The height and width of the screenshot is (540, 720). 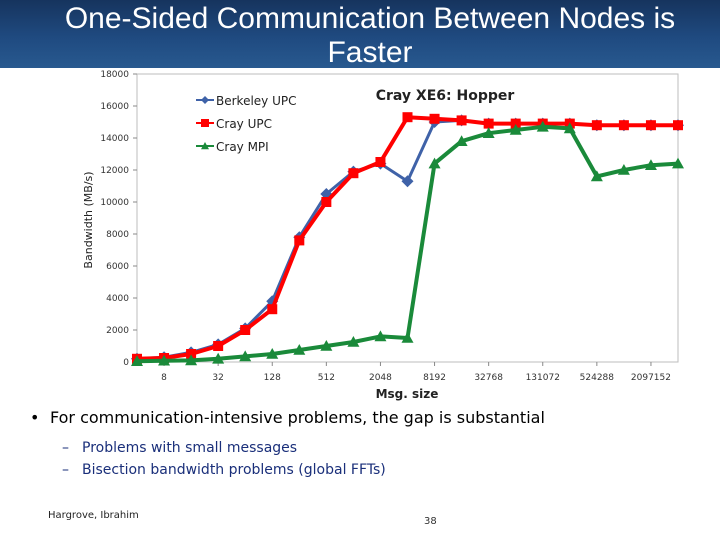 I want to click on x-axis-label: Msg. size, so click(x=407, y=394).